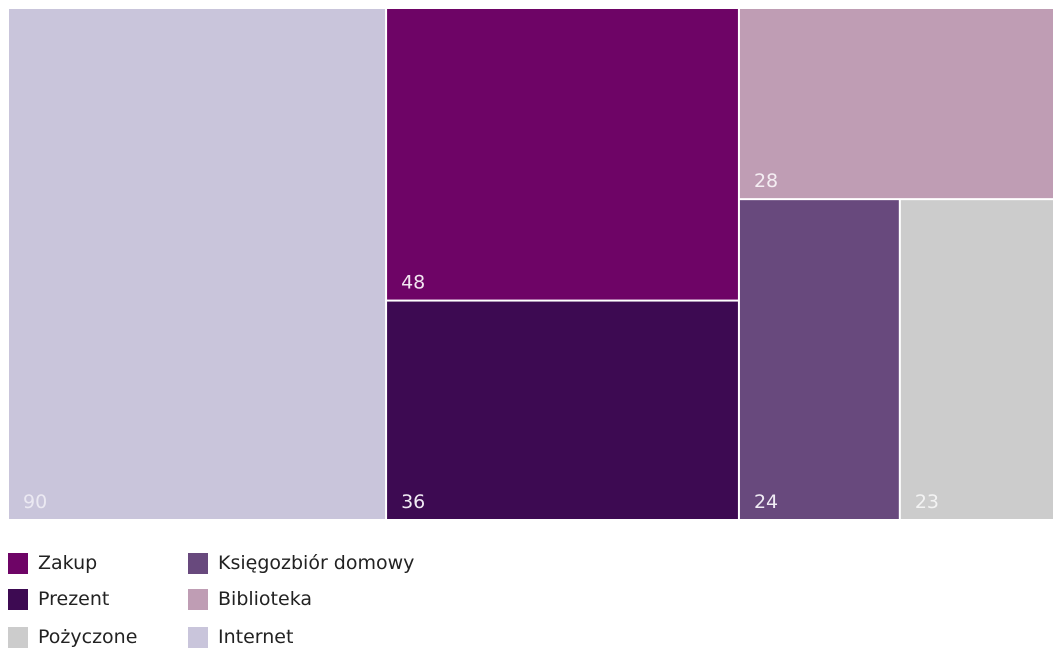  Describe the element at coordinates (413, 502) in the screenshot. I see `treemap-value-label-prezent: 36` at that location.